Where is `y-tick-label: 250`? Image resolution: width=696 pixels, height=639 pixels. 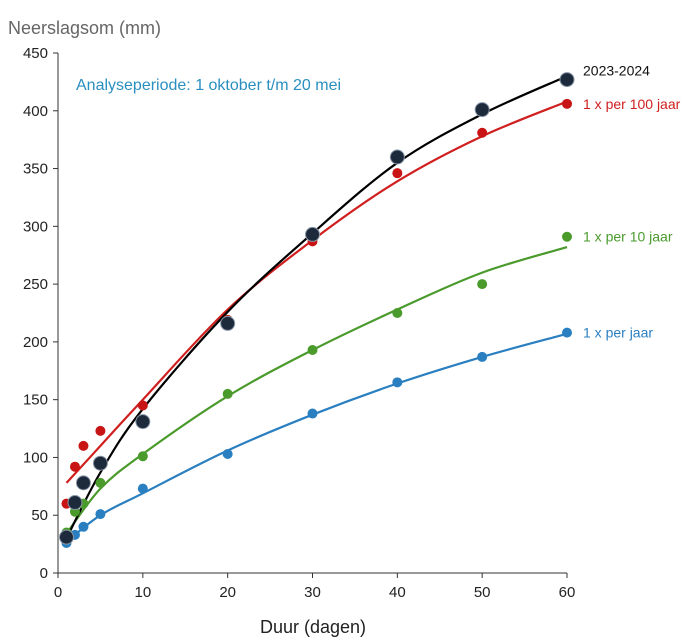 y-tick-label: 250 is located at coordinates (35, 284).